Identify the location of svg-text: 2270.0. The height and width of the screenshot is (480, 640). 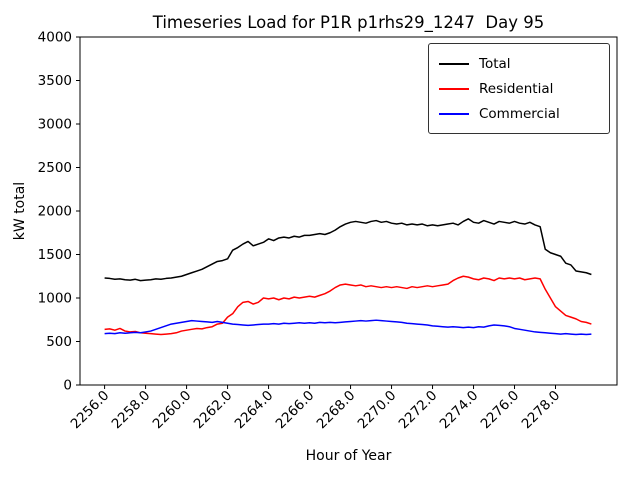
(377, 410).